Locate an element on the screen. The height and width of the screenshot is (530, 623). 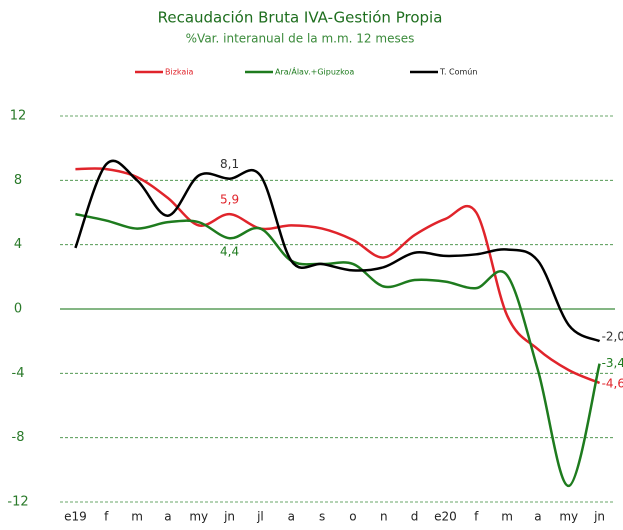
data-label: -3,4 is located at coordinates (612, 363).